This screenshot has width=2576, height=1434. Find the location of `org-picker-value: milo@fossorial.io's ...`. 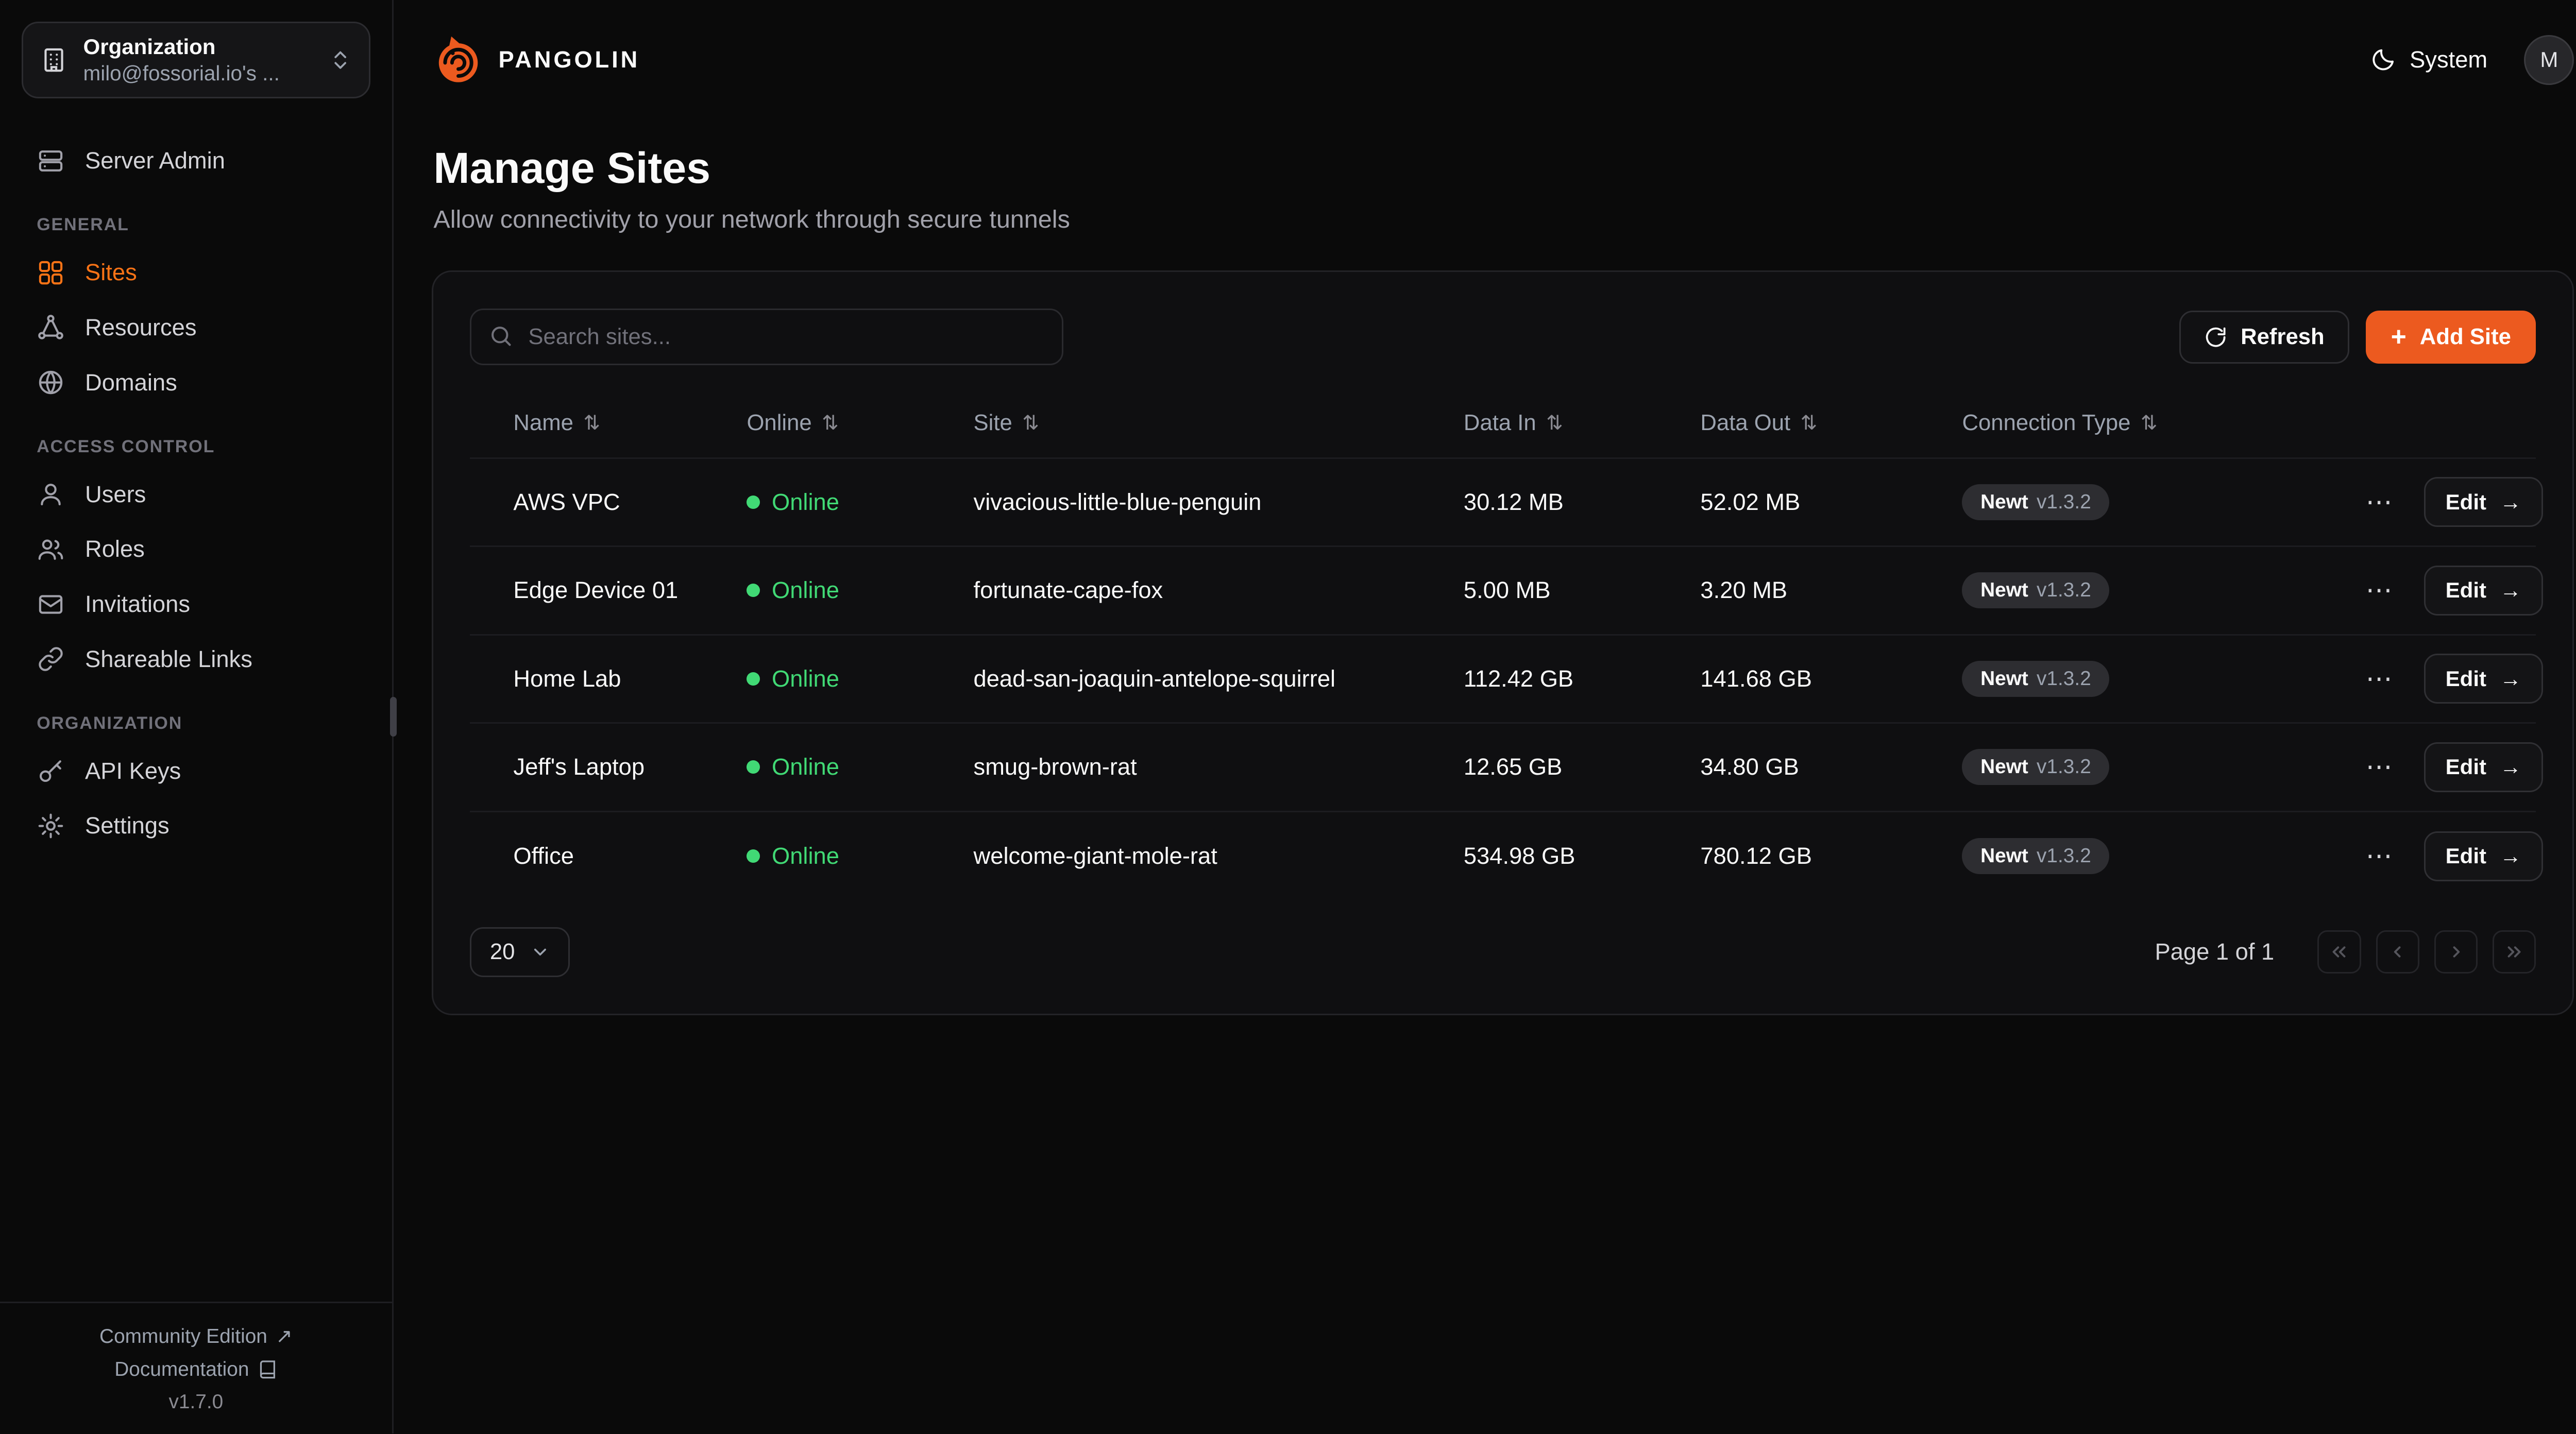

org-picker-value: milo@fossorial.io's ... is located at coordinates (181, 73).